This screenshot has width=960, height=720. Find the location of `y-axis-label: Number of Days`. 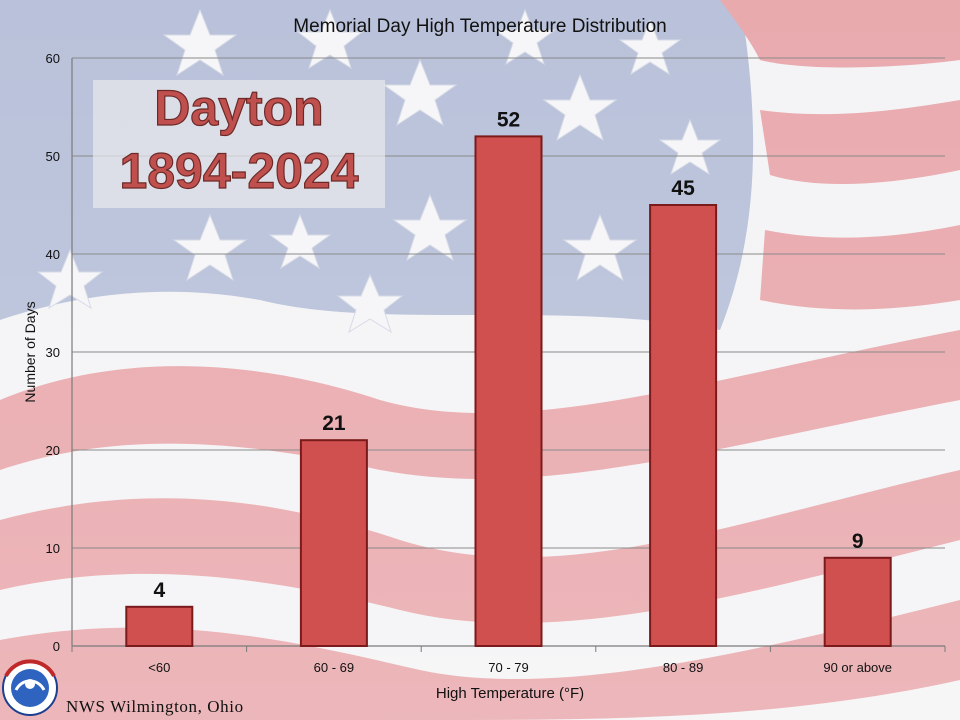

y-axis-label: Number of Days is located at coordinates (30, 351).